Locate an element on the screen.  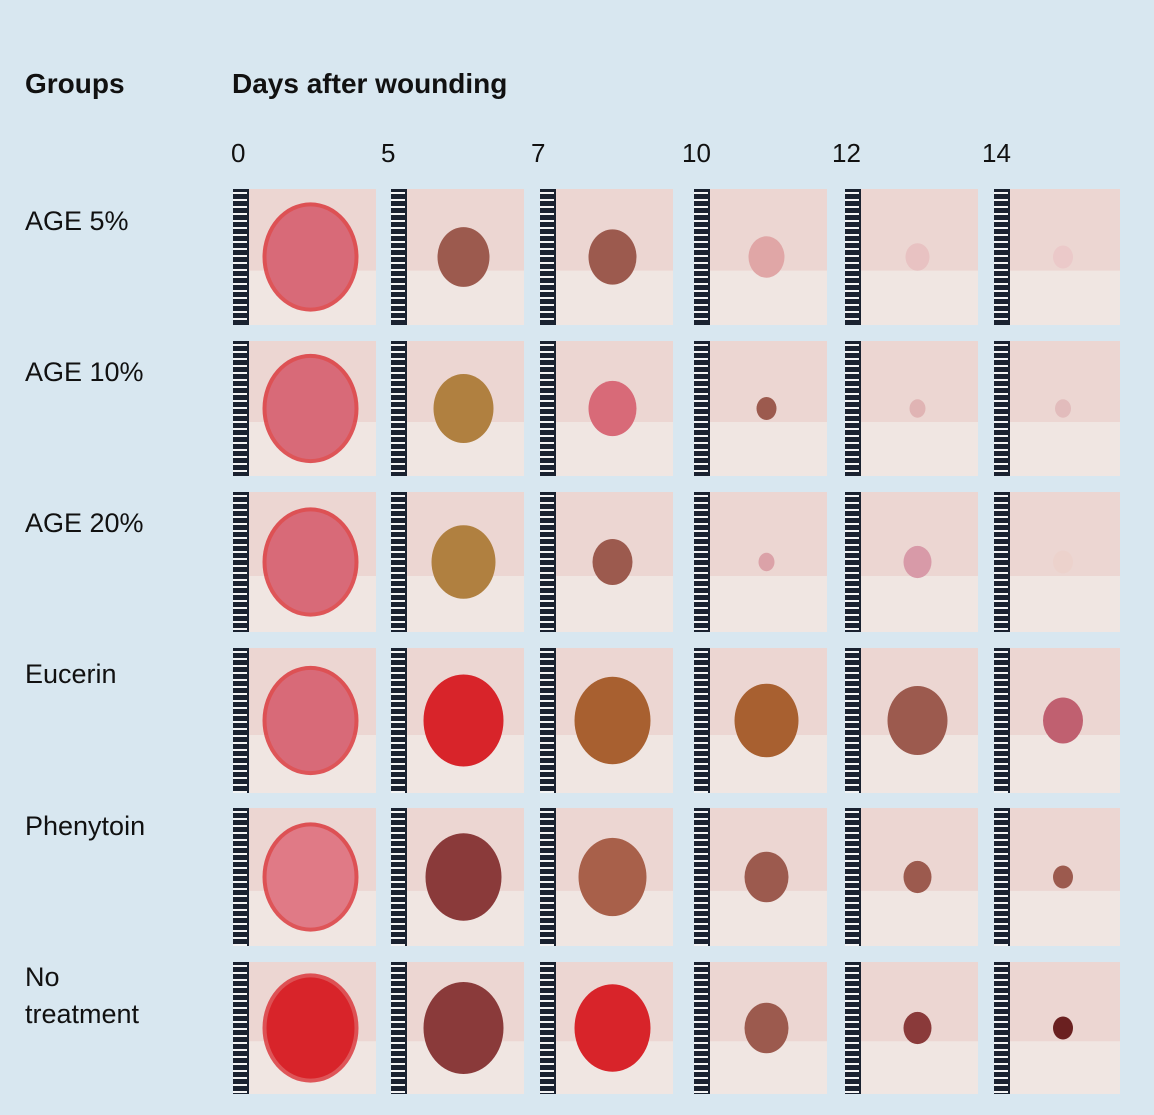
group-label: Eucerin is located at coordinates (71, 674).